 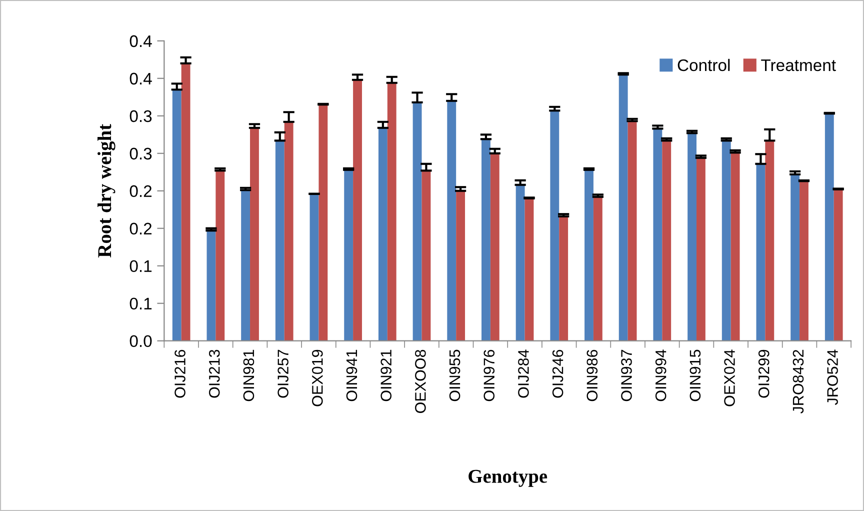 I want to click on x-tick-label: OIJ284, so click(x=523, y=374).